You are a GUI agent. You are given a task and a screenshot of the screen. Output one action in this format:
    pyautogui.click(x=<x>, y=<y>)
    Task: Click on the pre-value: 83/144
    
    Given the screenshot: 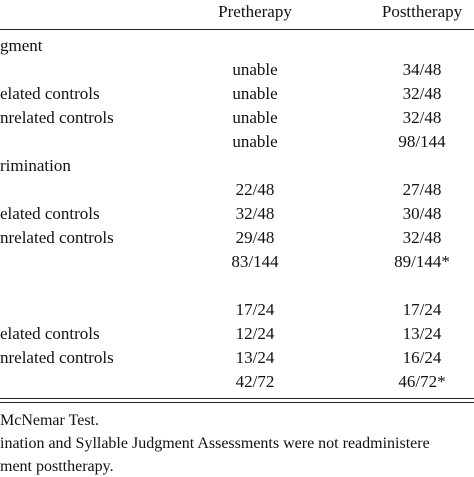 What is the action you would take?
    pyautogui.click(x=255, y=261)
    